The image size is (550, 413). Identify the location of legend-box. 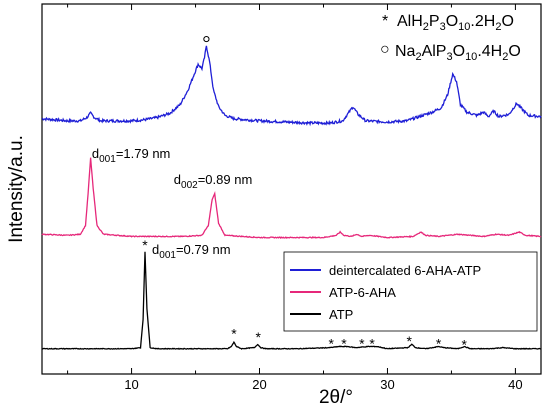
(410, 291).